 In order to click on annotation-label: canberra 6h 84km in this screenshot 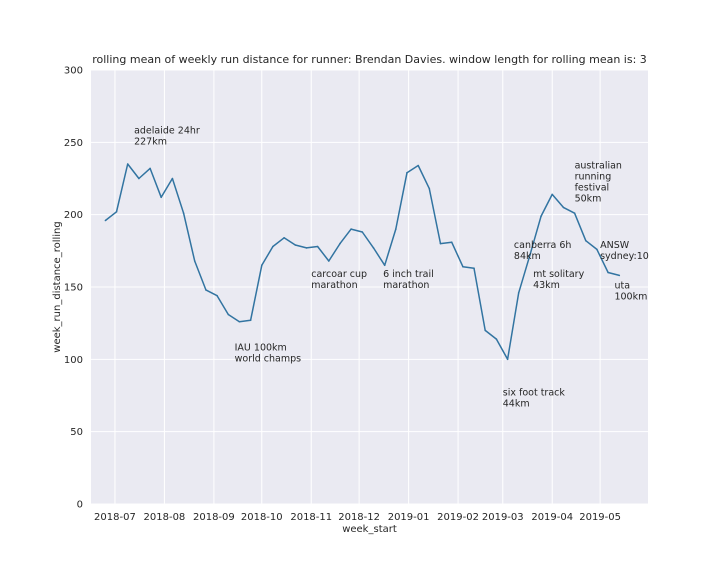, I will do `click(543, 251)`.